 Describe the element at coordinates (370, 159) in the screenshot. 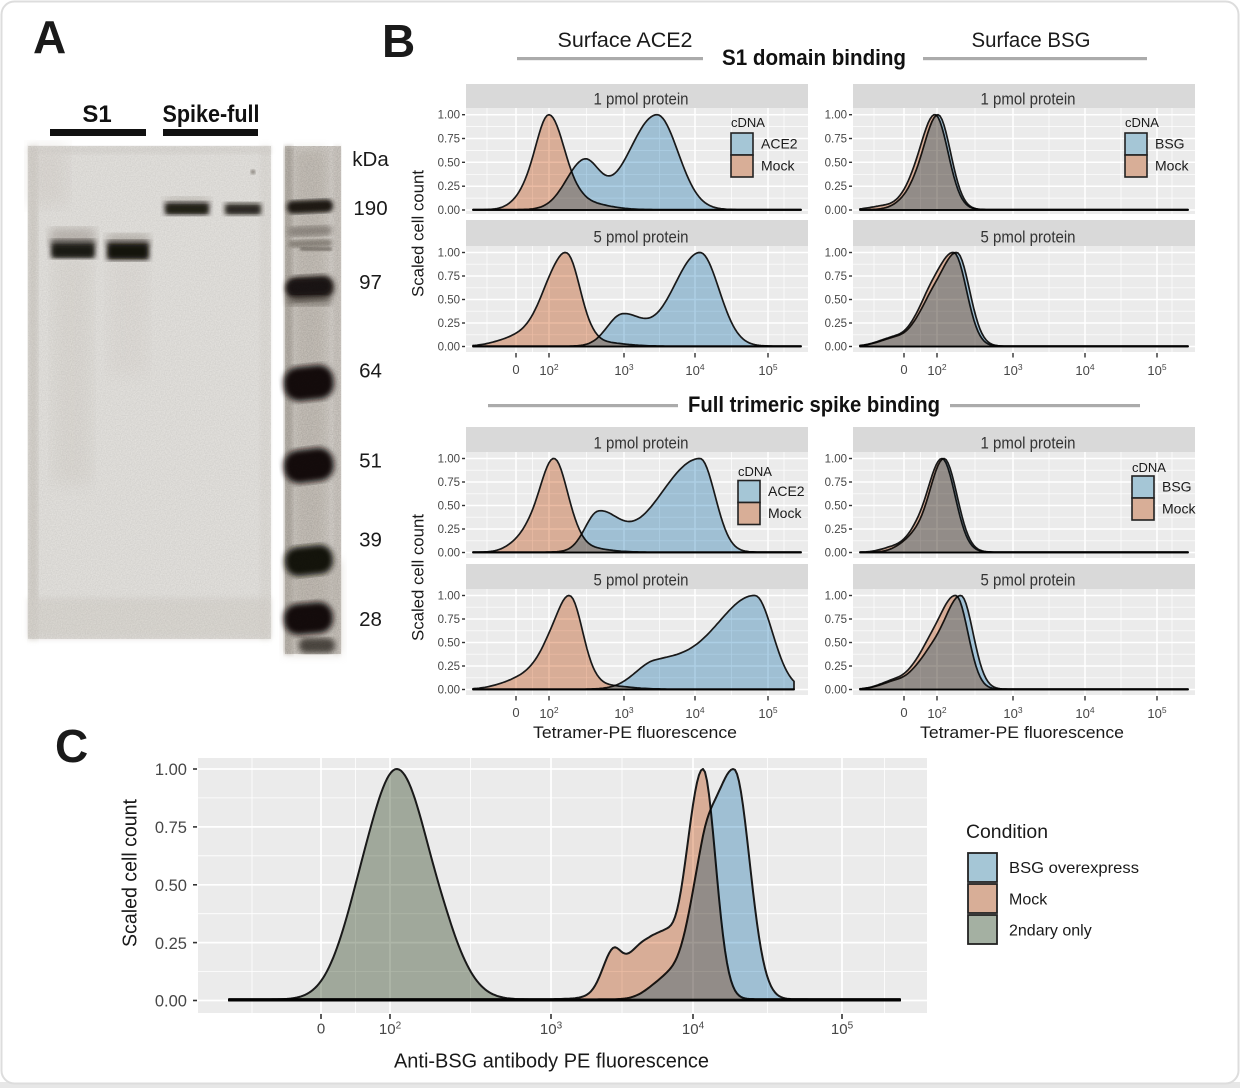

I see `svg-text: kDa` at that location.